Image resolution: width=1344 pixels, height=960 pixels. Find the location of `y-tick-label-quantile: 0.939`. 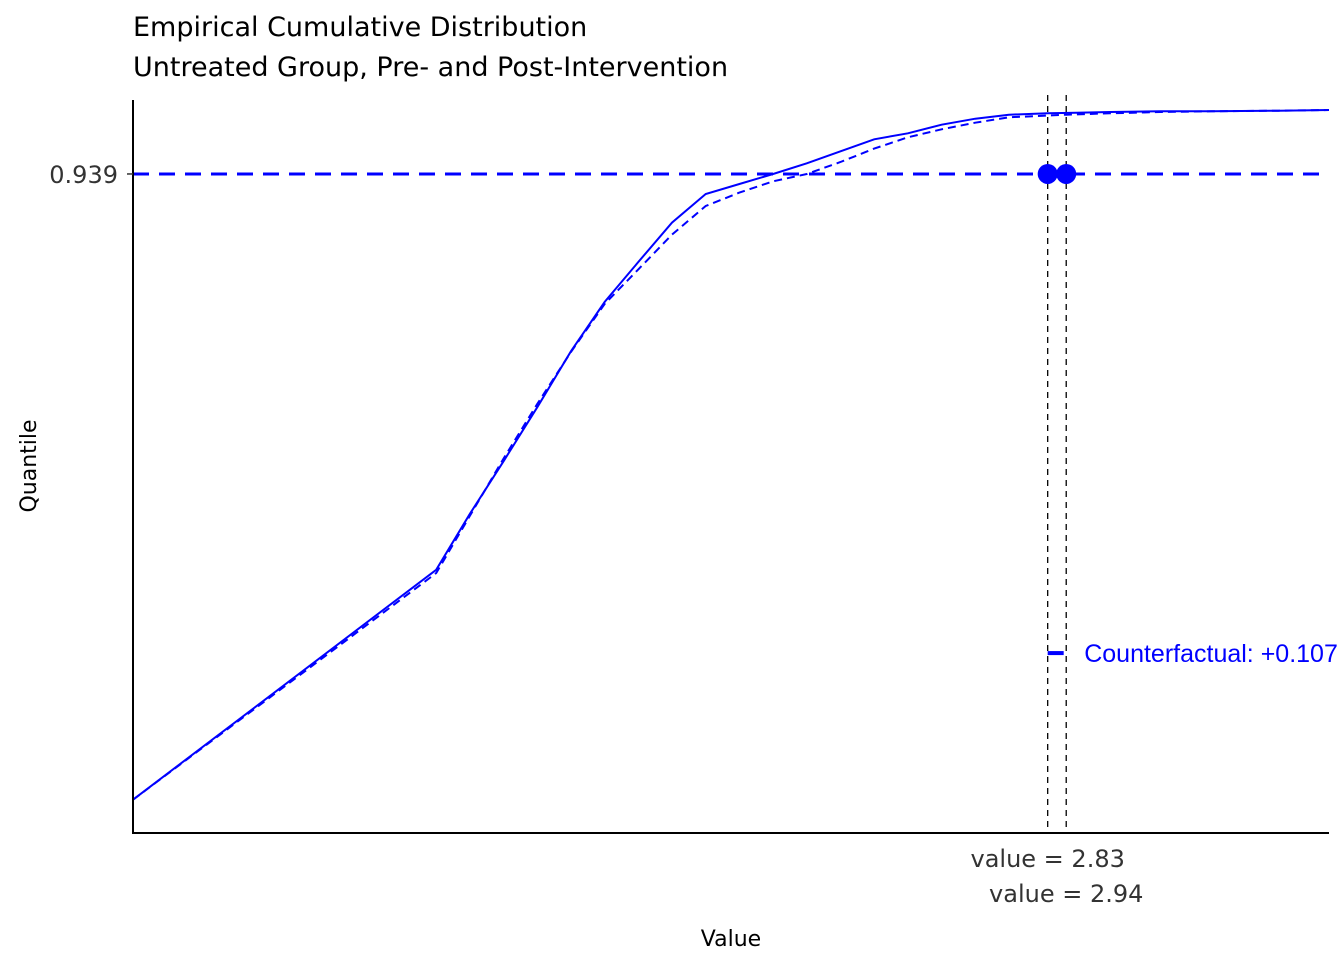

y-tick-label-quantile: 0.939 is located at coordinates (83, 175).